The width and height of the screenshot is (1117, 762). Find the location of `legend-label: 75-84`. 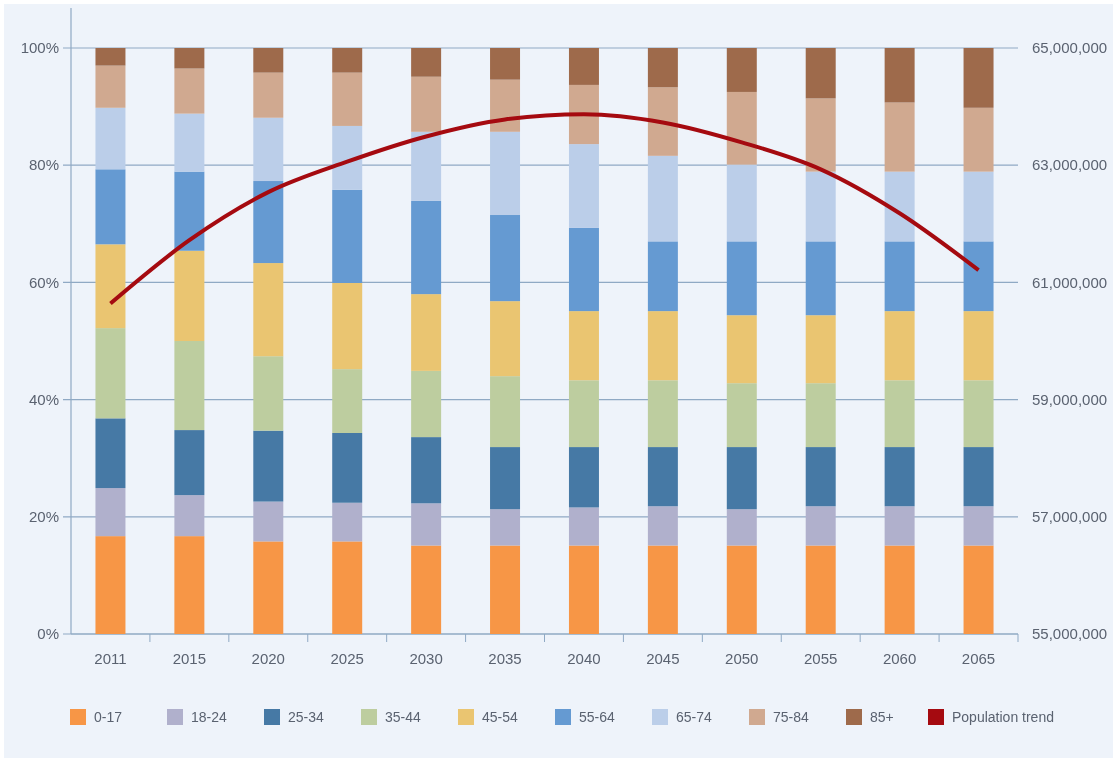

legend-label: 75-84 is located at coordinates (791, 716).